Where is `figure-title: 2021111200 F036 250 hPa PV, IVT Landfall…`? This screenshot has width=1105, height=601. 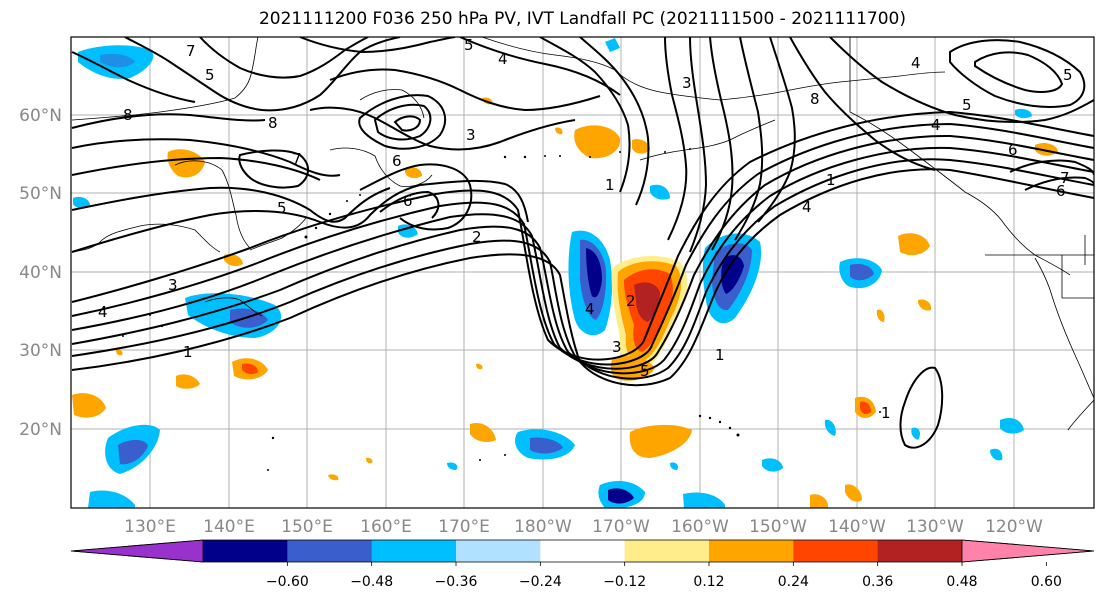
figure-title: 2021111200 F036 250 hPa PV, IVT Landfall… is located at coordinates (582, 19).